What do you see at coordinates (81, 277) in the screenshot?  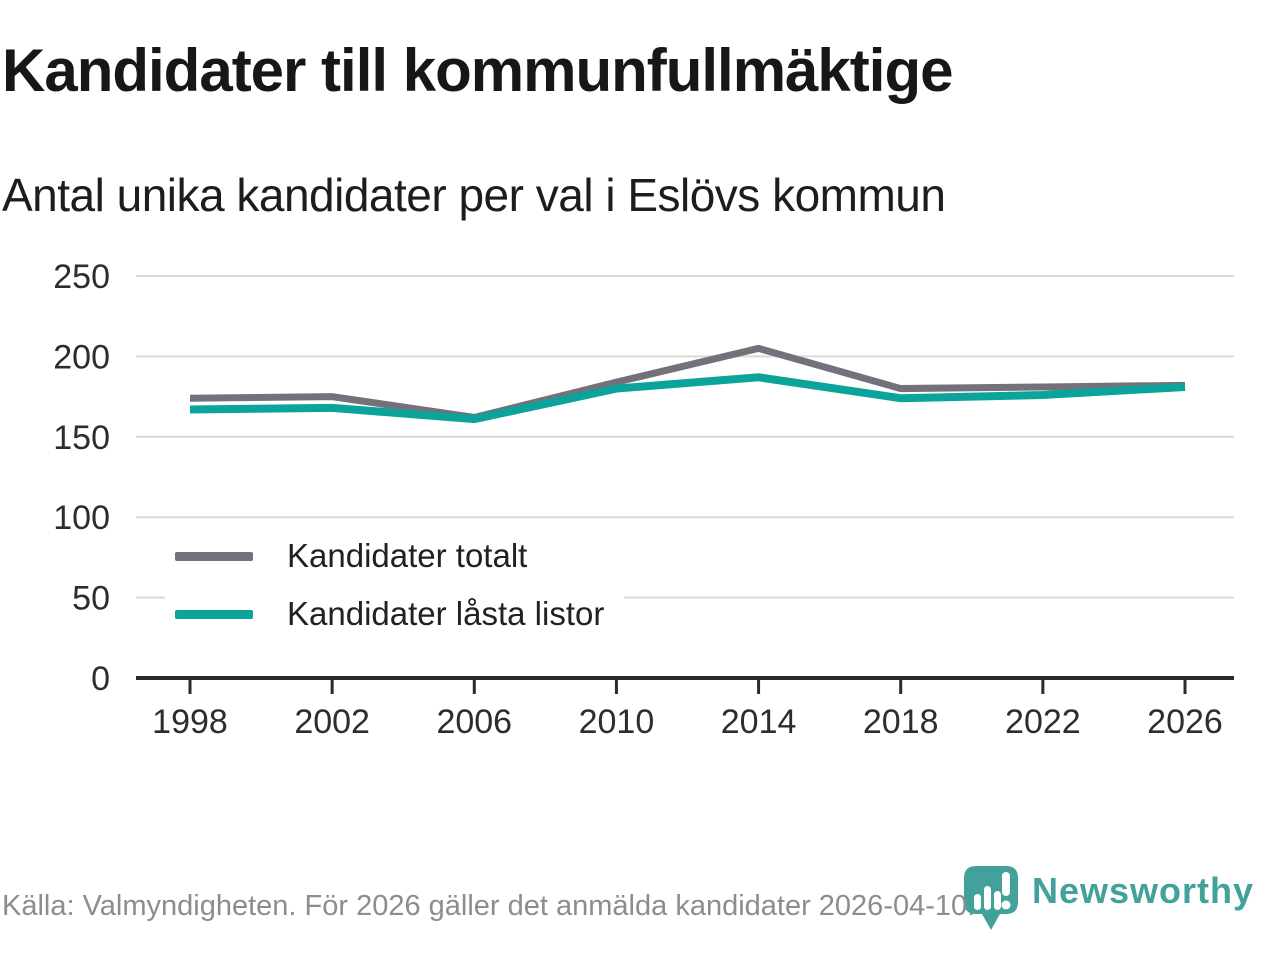 I see `y-tick-label-250: 250` at bounding box center [81, 277].